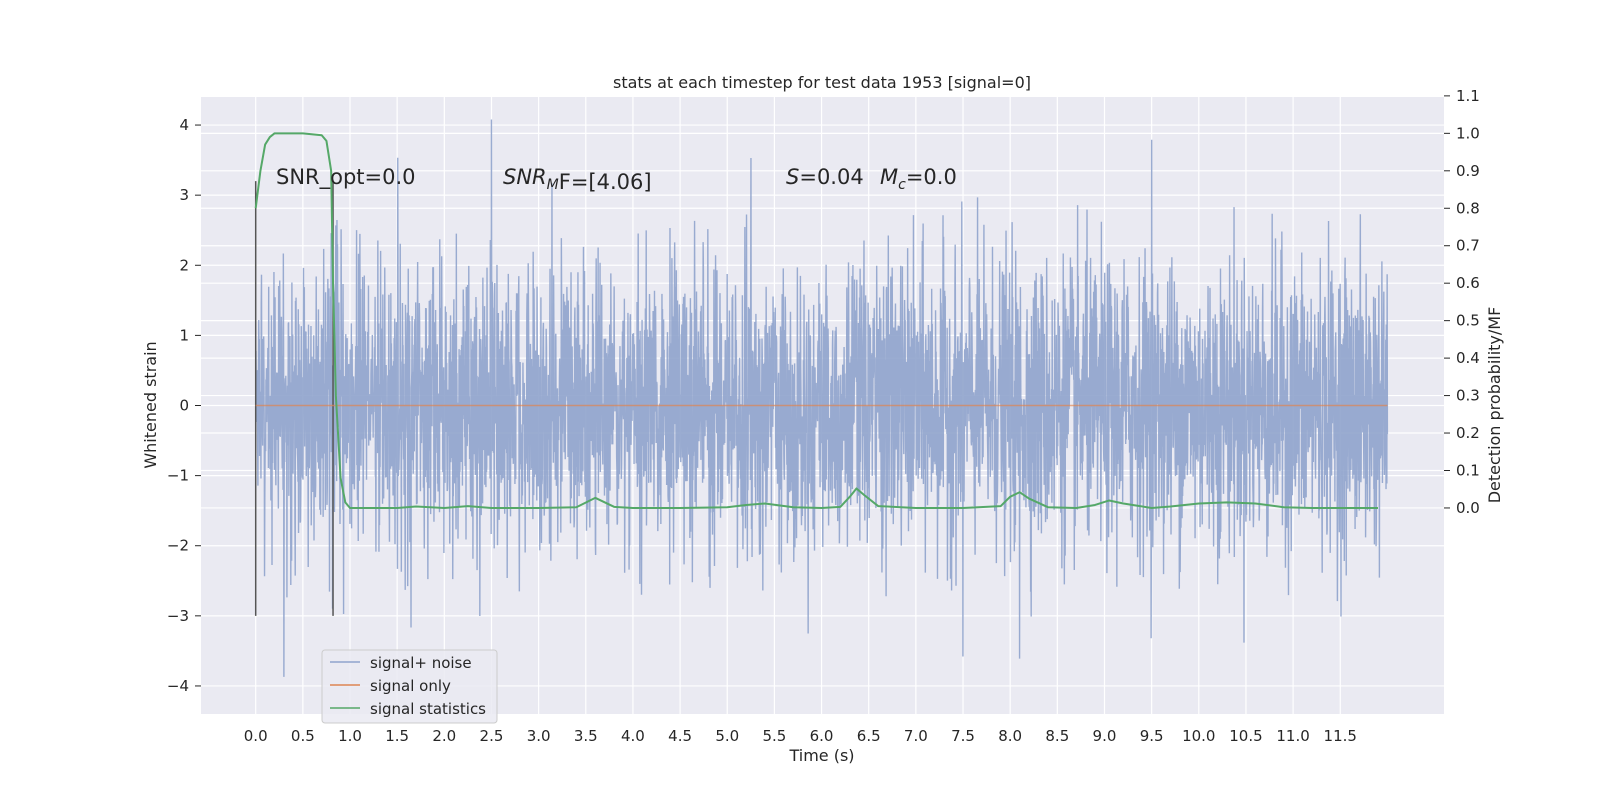 The image size is (1600, 800). What do you see at coordinates (633, 736) in the screenshot?
I see `x-tick-label: 4.0` at bounding box center [633, 736].